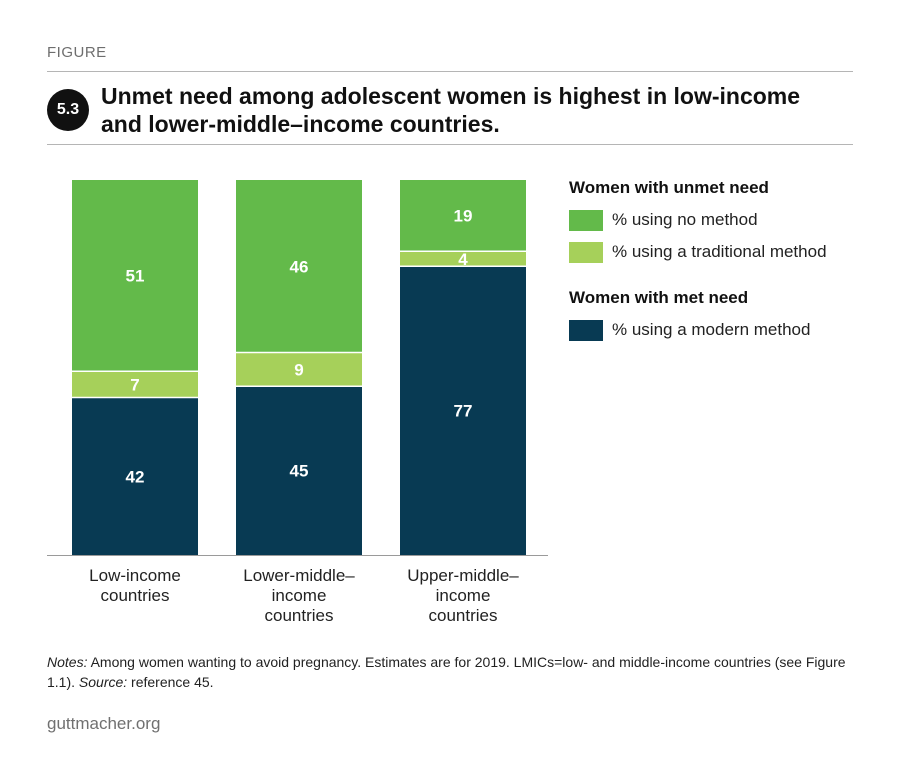  What do you see at coordinates (711, 329) in the screenshot?
I see `legend-label-modern-method: % using a modern method` at bounding box center [711, 329].